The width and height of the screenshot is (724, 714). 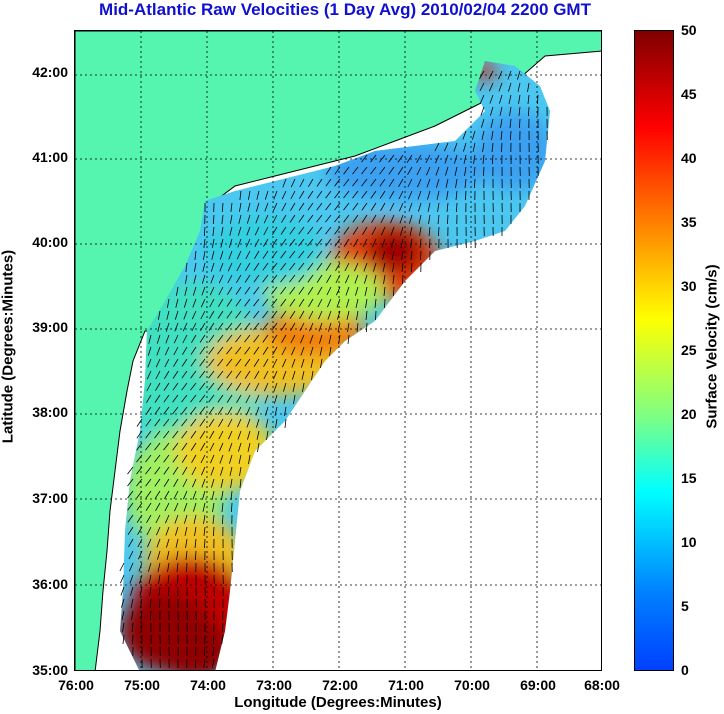 I want to click on y-tick: 36:00, so click(x=50, y=584).